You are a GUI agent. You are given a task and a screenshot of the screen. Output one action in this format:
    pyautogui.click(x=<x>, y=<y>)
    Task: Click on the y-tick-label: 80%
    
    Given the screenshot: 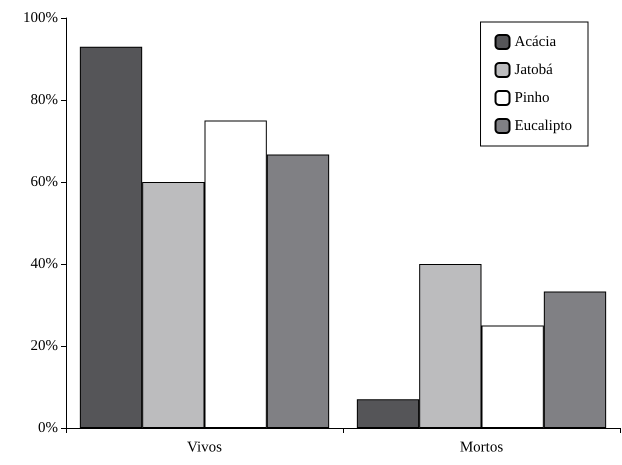 What is the action you would take?
    pyautogui.click(x=44, y=100)
    